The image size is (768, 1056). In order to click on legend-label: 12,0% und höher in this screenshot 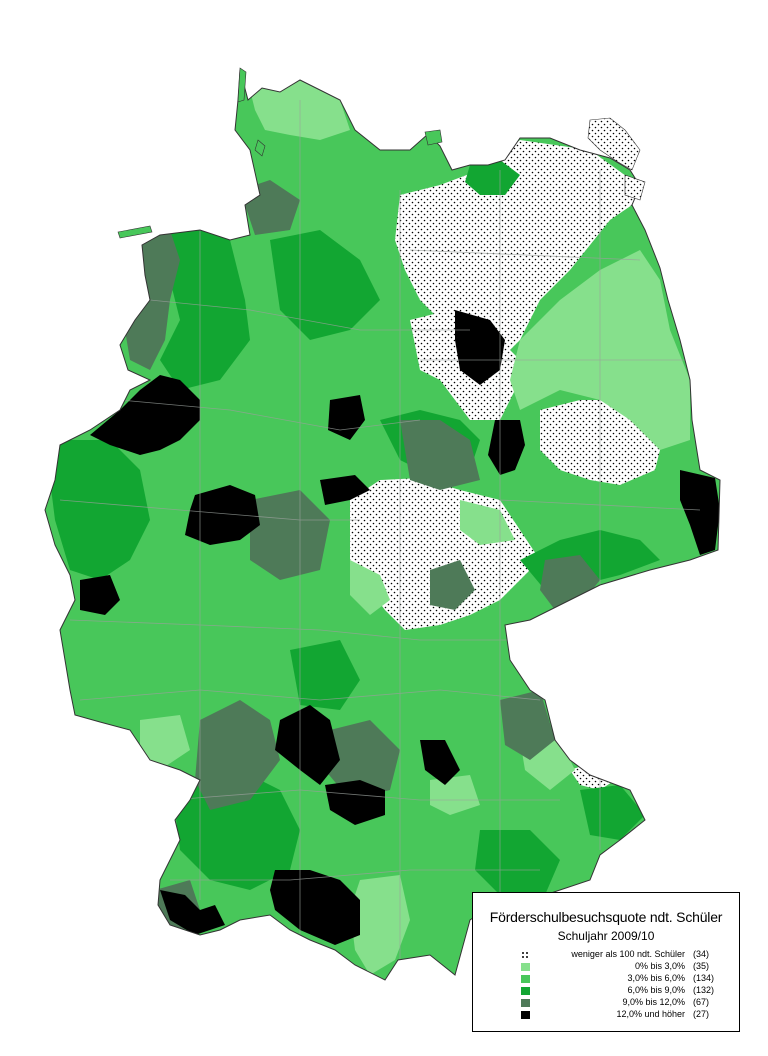, I will do `click(650, 1014)`.